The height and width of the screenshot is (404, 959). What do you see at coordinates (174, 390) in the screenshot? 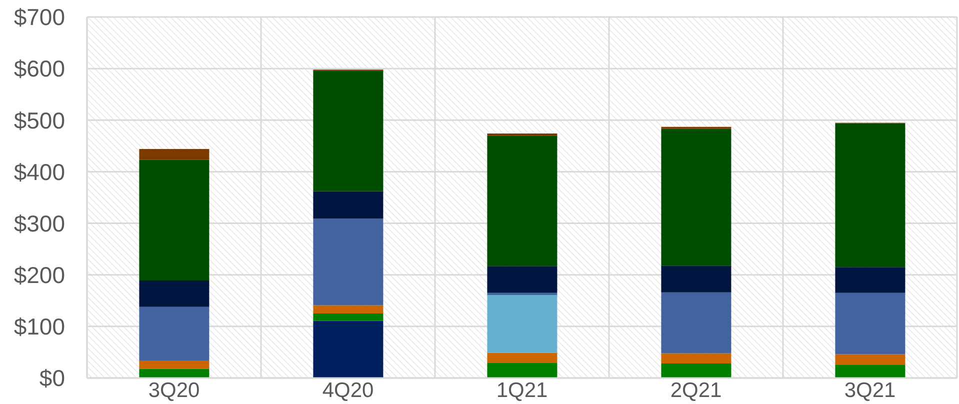
I see `x-tick-label: 3Q20` at bounding box center [174, 390].